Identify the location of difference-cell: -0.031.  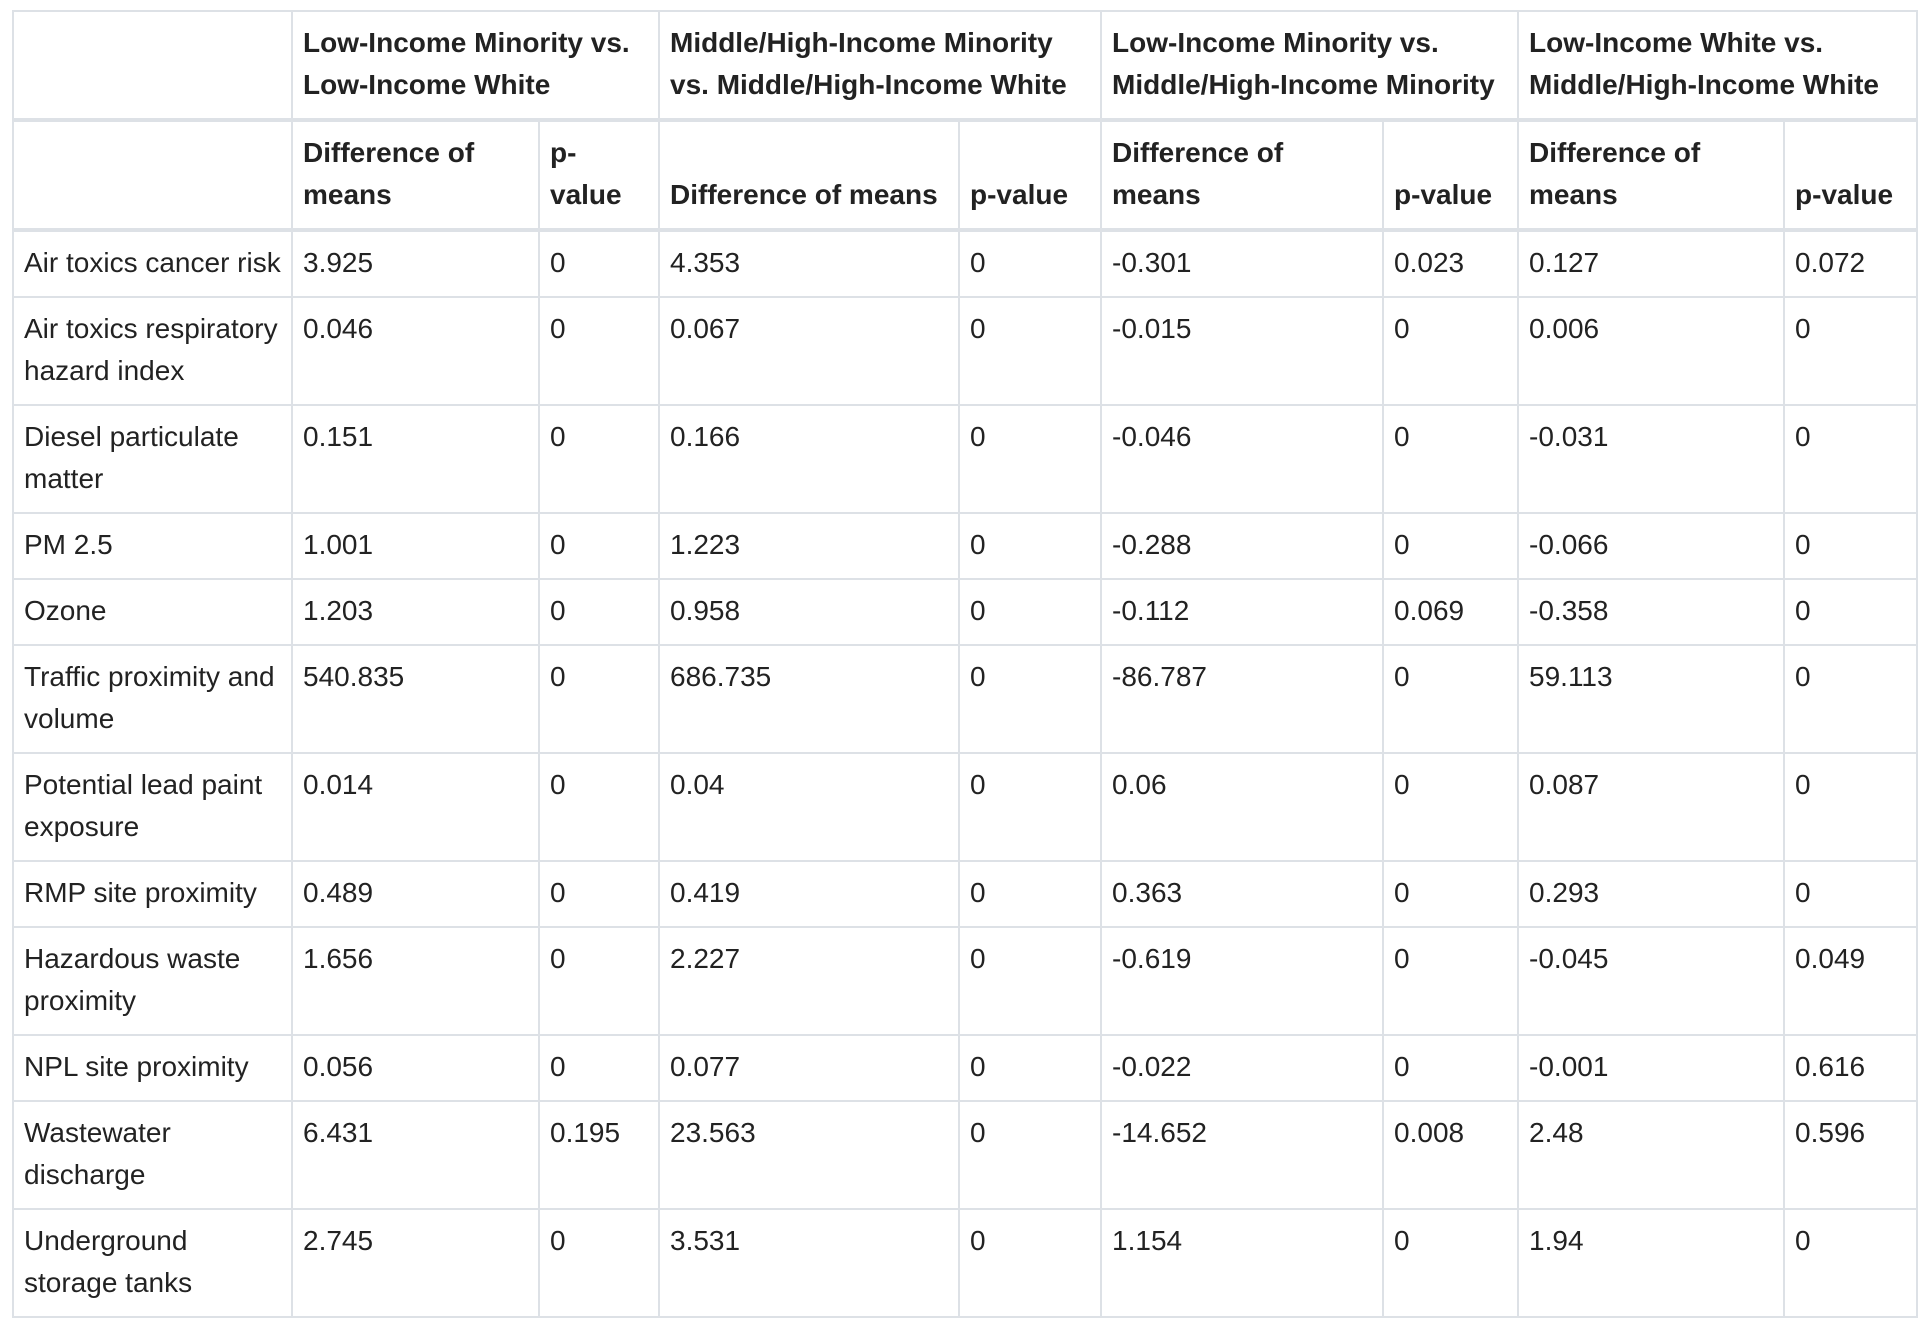
(1651, 459).